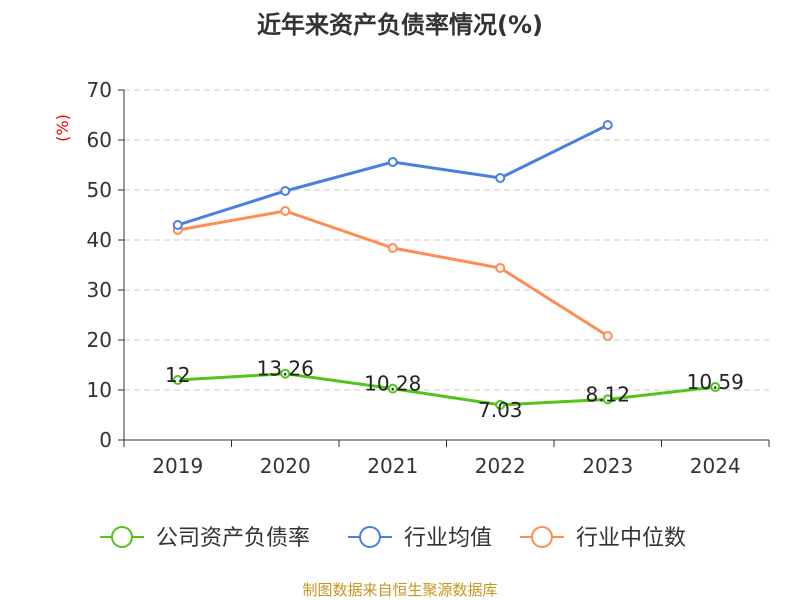 This screenshot has width=800, height=600. Describe the element at coordinates (285, 466) in the screenshot. I see `x-tick-label: 2020` at that location.